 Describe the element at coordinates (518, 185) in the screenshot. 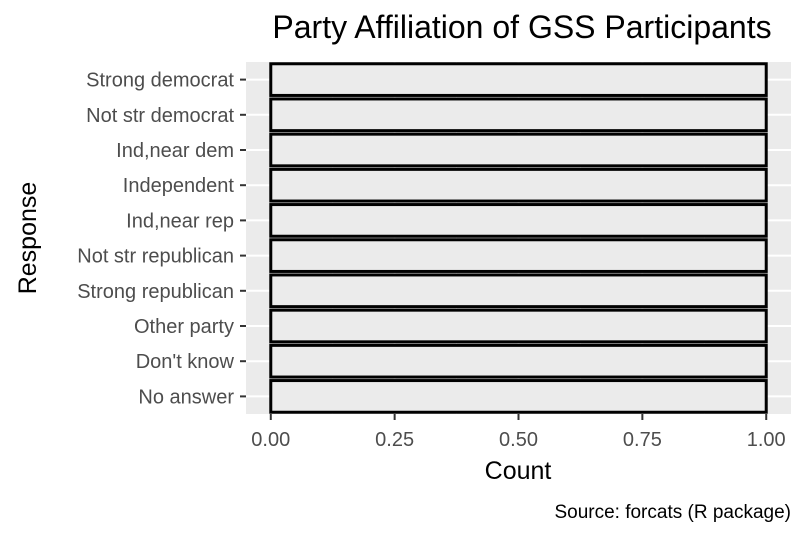

I see `bar-independent` at that location.